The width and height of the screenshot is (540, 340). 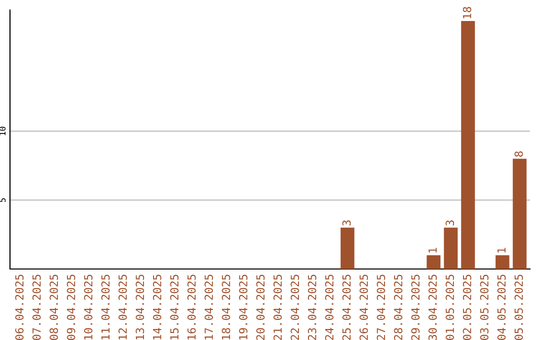 What do you see at coordinates (518, 307) in the screenshot?
I see `x-tick-label: 05.05.2025` at bounding box center [518, 307].